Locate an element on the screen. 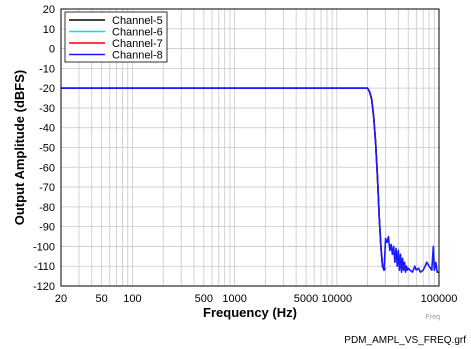 The image size is (471, 349). y-tick-label: -90 is located at coordinates (47, 228).